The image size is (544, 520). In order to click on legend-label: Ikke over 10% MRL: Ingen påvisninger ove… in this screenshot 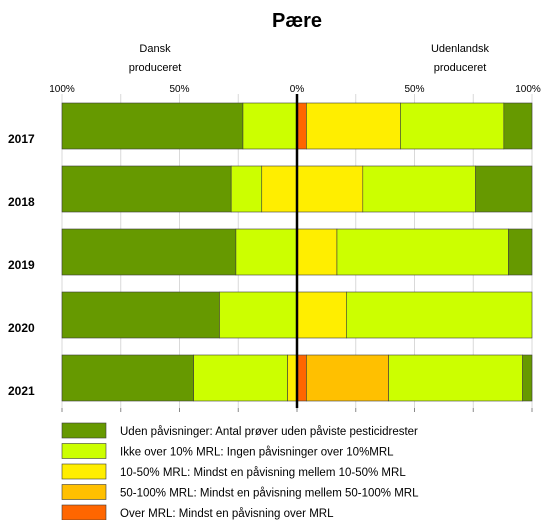, I will do `click(257, 453)`.